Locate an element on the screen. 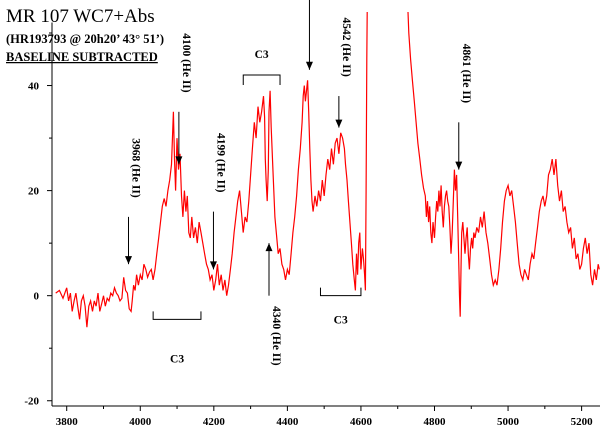  annotation-label: 4861 (He II) is located at coordinates (466, 74).